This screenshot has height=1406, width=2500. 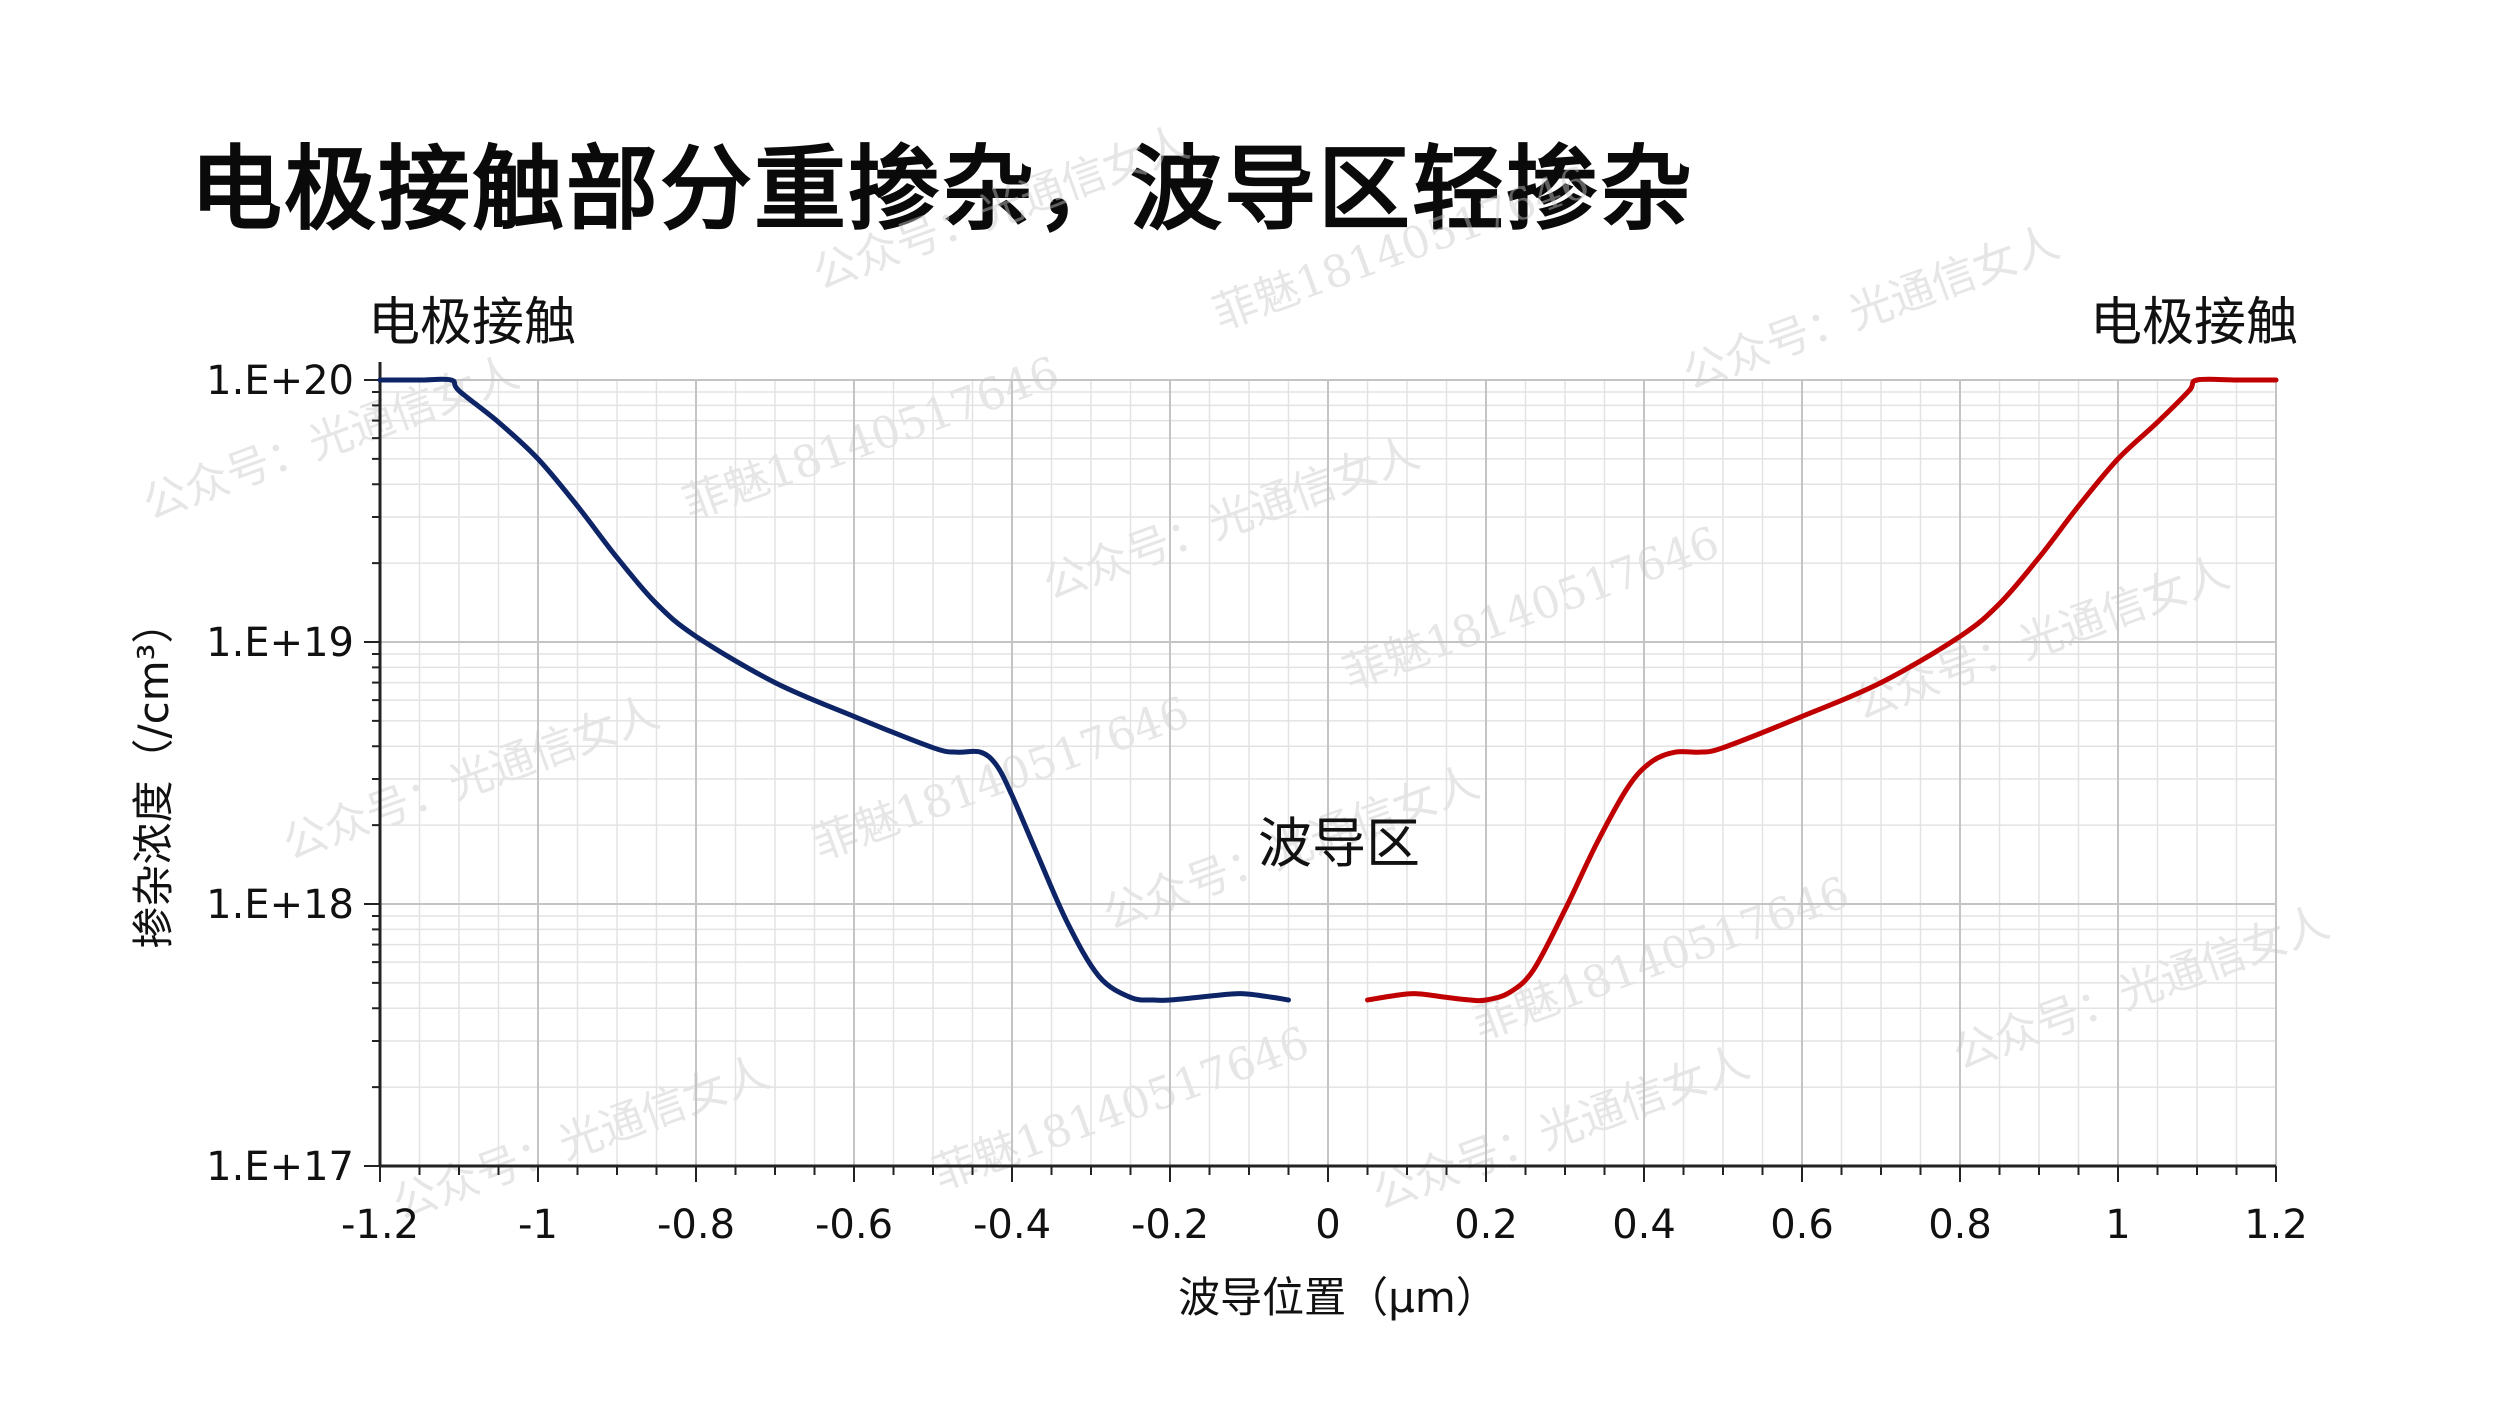 I want to click on x-tick-label: -1, so click(x=538, y=1225).